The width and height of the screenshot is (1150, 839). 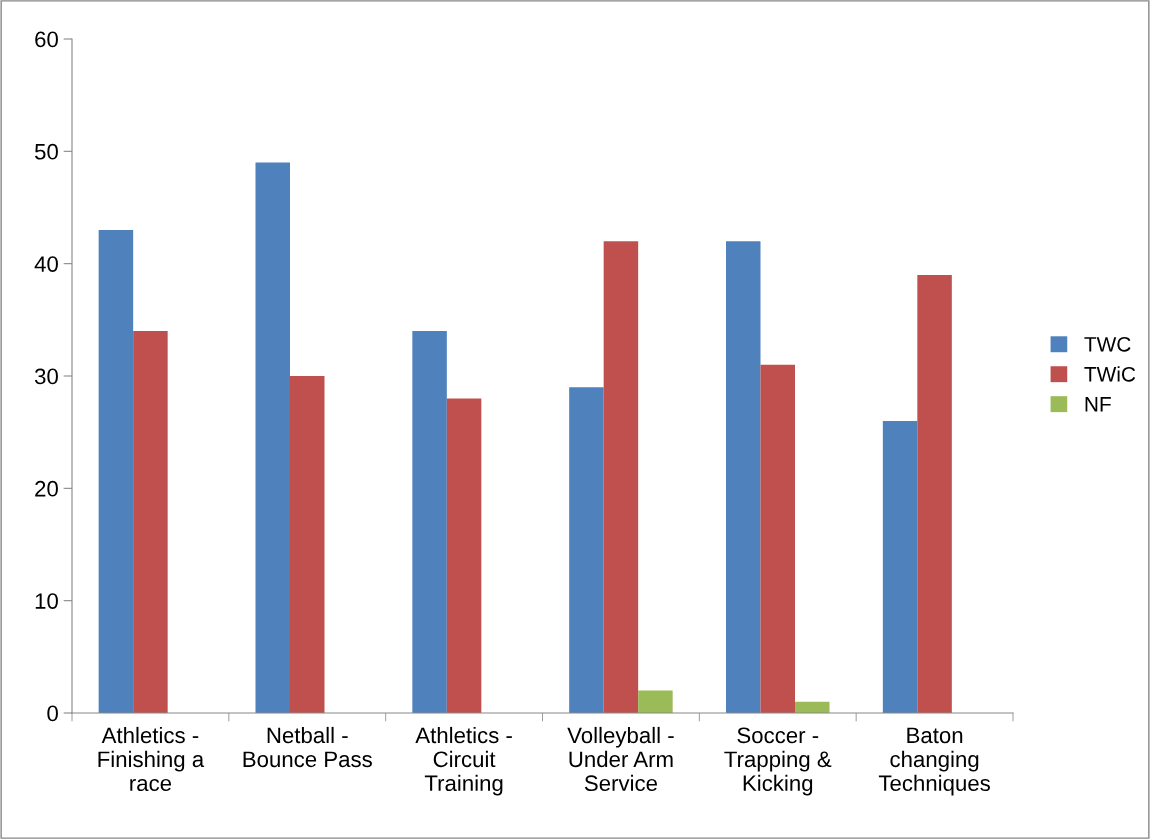 What do you see at coordinates (934, 761) in the screenshot?
I see `x-tick-label: Baton changing Techniques` at bounding box center [934, 761].